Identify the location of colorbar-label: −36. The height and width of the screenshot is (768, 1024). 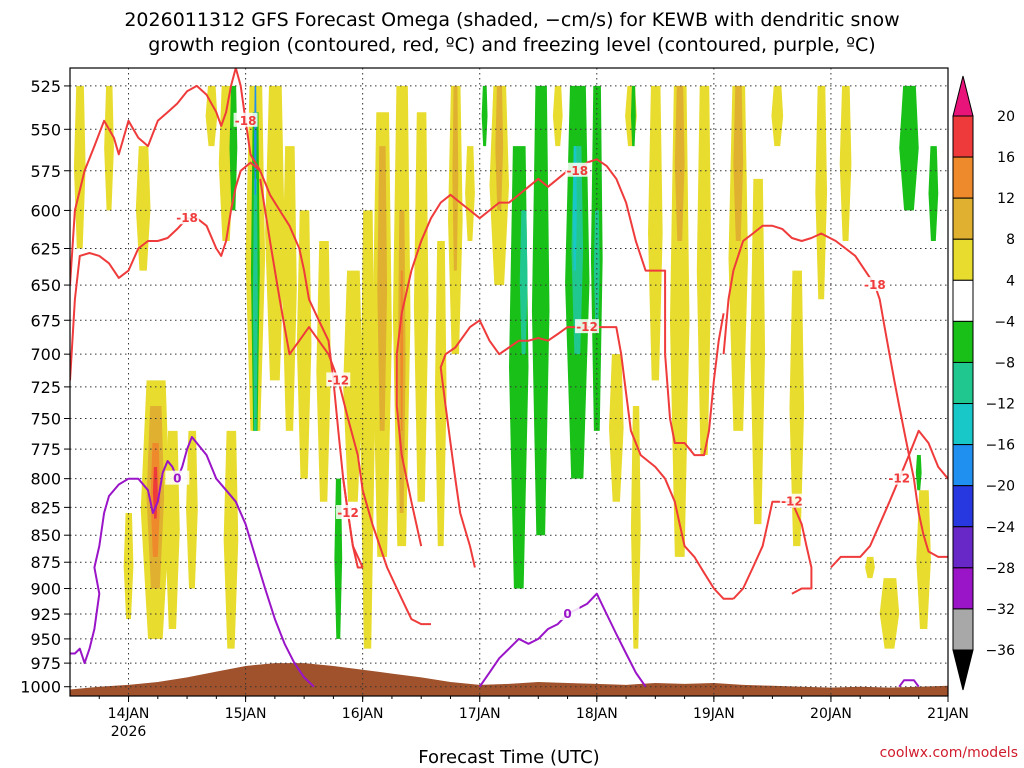
(1000, 651).